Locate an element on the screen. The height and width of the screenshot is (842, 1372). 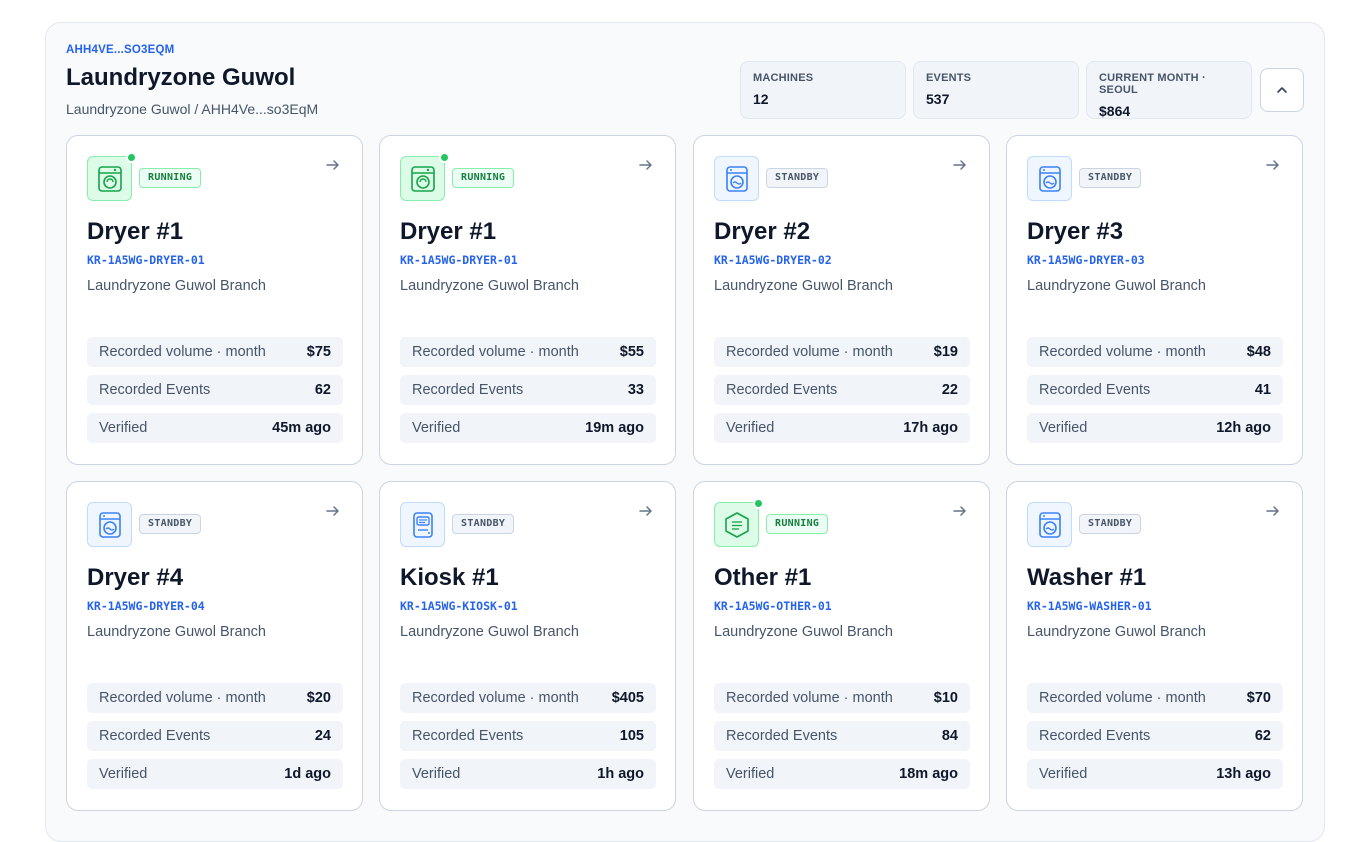
row-value: 18m ago is located at coordinates (928, 774).